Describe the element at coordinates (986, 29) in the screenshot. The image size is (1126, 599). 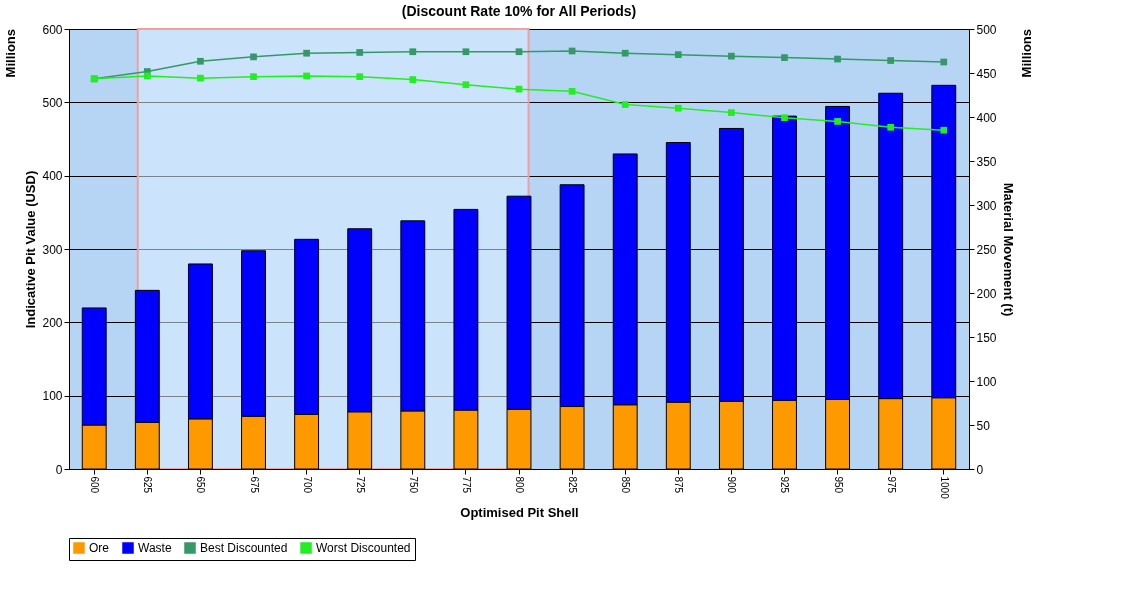
I see `y2-tick-label: 500` at that location.